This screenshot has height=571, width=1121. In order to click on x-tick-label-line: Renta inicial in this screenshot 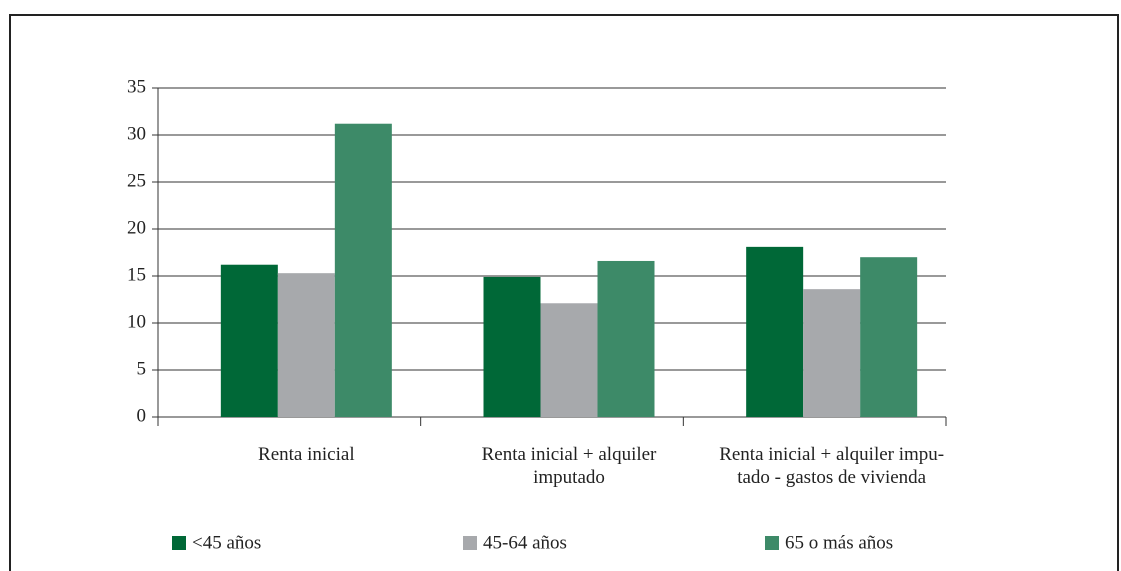, I will do `click(306, 454)`.